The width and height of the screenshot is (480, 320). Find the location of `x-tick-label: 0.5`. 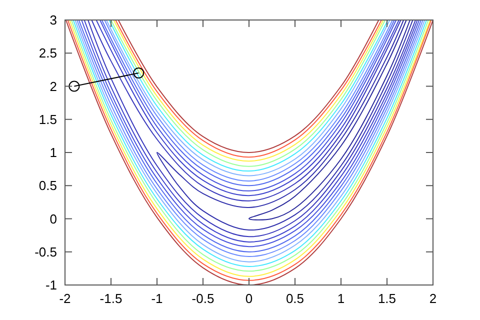

x-tick-label: 0.5 is located at coordinates (295, 298).